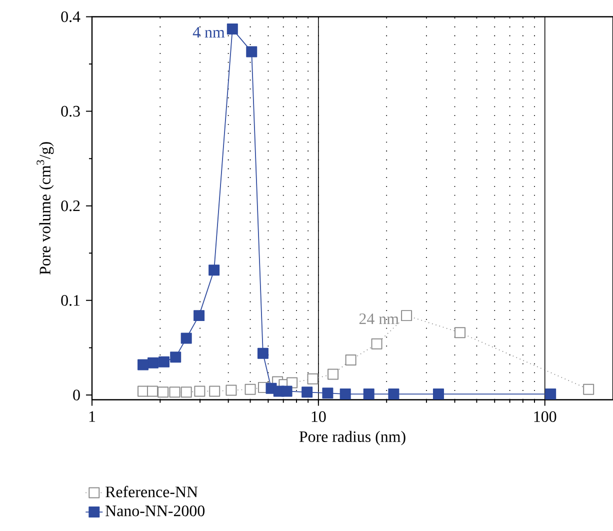 The image size is (613, 531). Describe the element at coordinates (352, 438) in the screenshot. I see `x-axis-title: Pore radius (nm)` at that location.